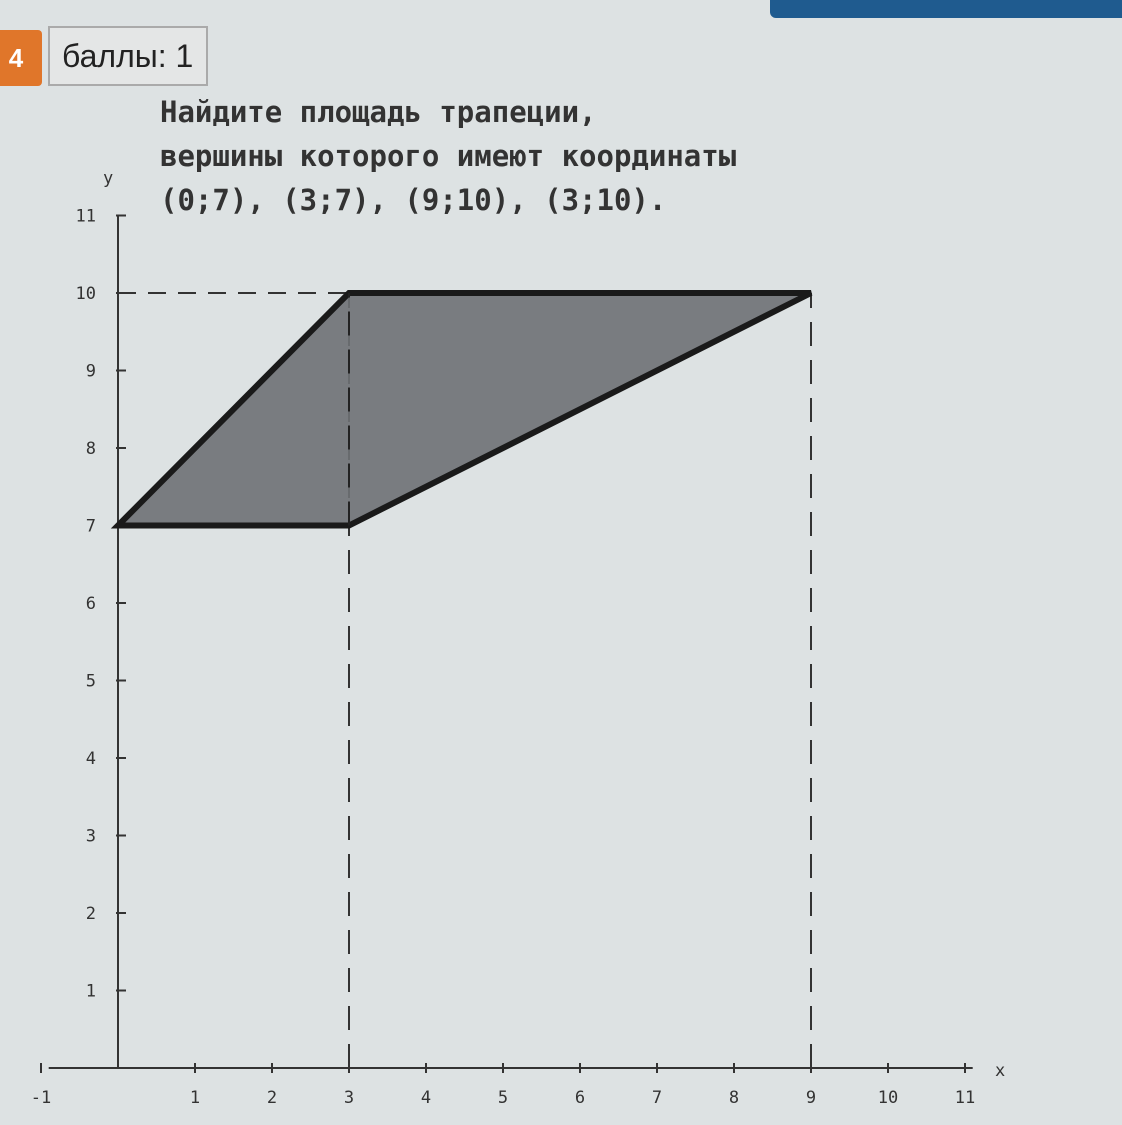 The height and width of the screenshot is (1125, 1122). Describe the element at coordinates (86, 294) in the screenshot. I see `y-tick-label: 10` at that location.